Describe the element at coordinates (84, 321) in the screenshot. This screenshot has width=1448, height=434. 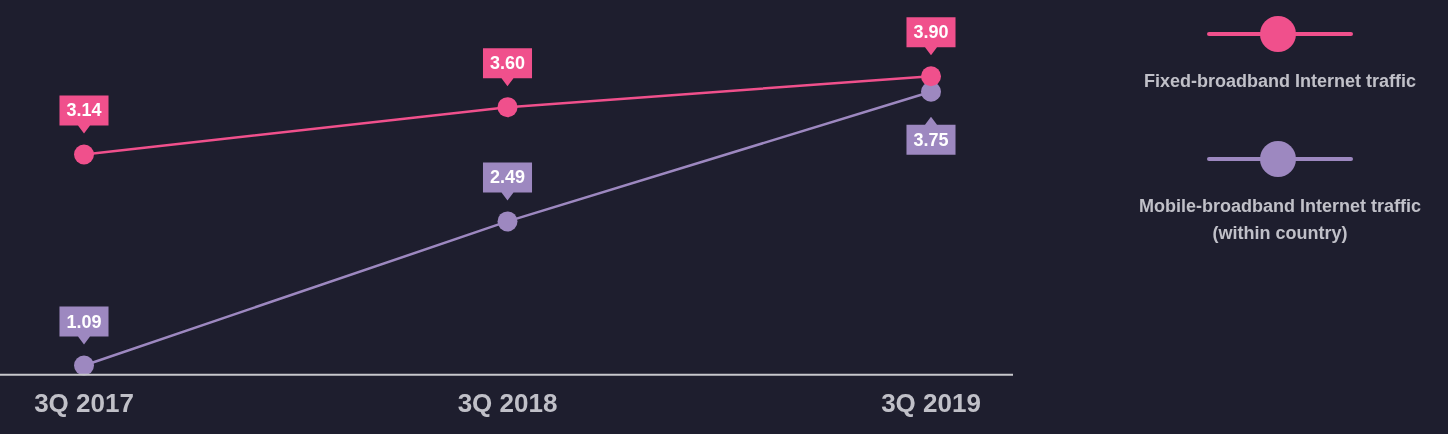
I see `data-label: 1.09` at that location.